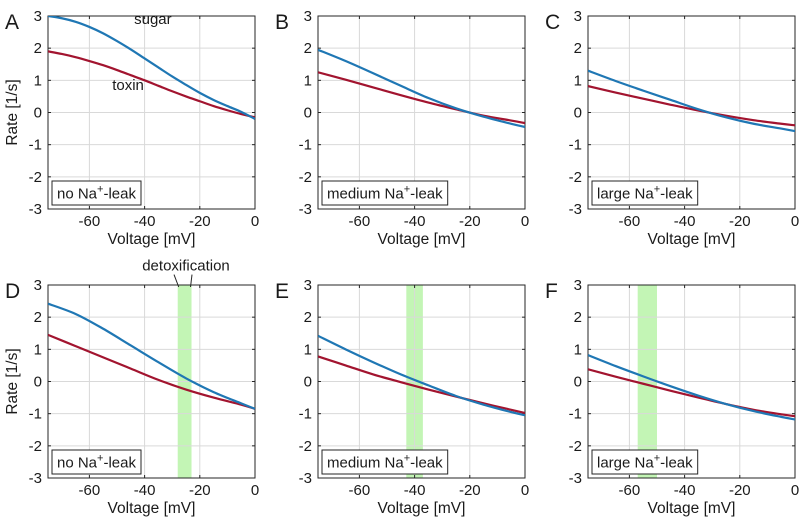 The height and width of the screenshot is (522, 800). What do you see at coordinates (128, 85) in the screenshot?
I see `series-label-toxin: toxin` at bounding box center [128, 85].